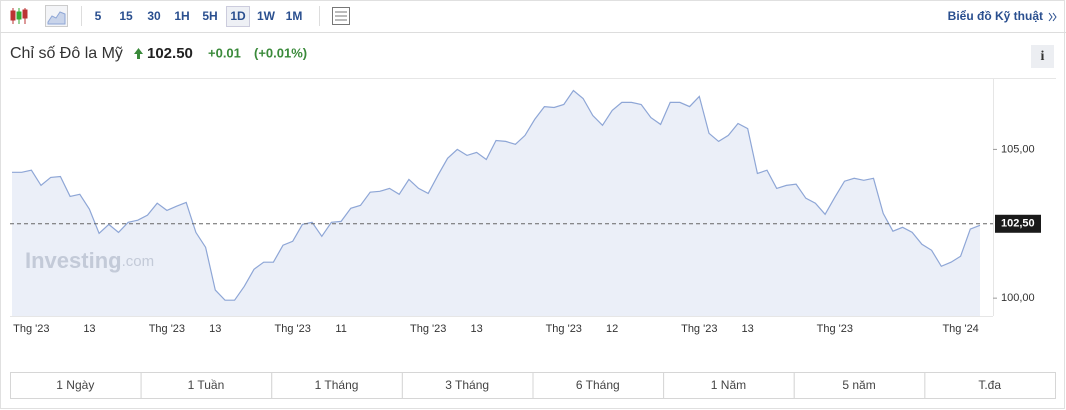  I want to click on link-arrow, so click(1052, 17).